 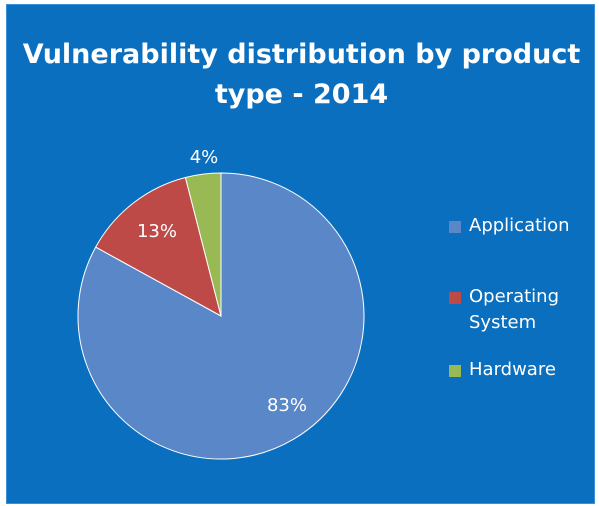 I want to click on legend-label-operating-system: Operating System, so click(x=514, y=309).